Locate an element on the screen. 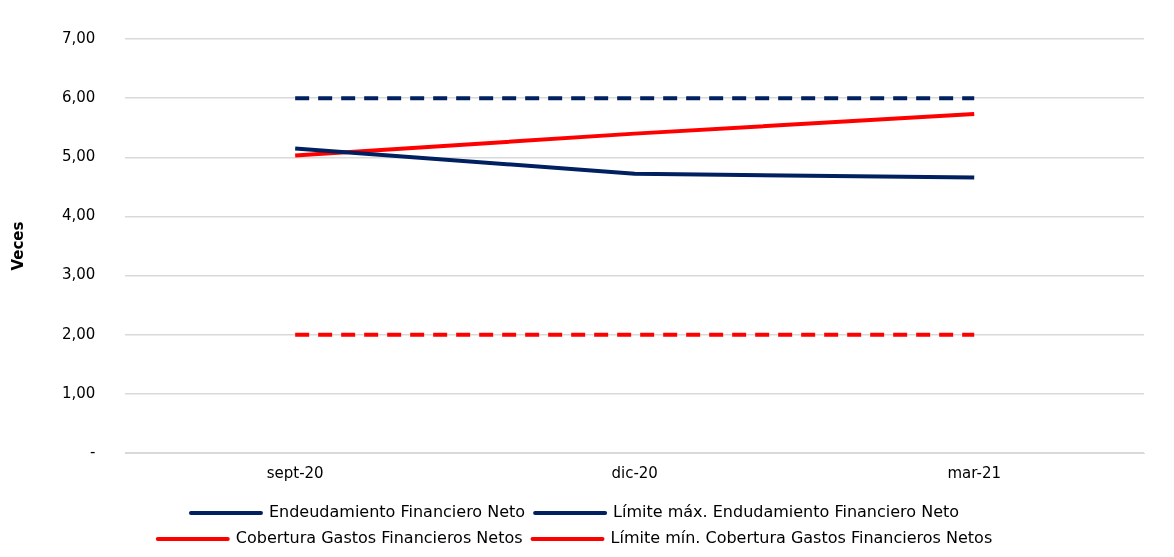 The width and height of the screenshot is (1174, 557). y-tick-label: 4,00 is located at coordinates (78, 215).